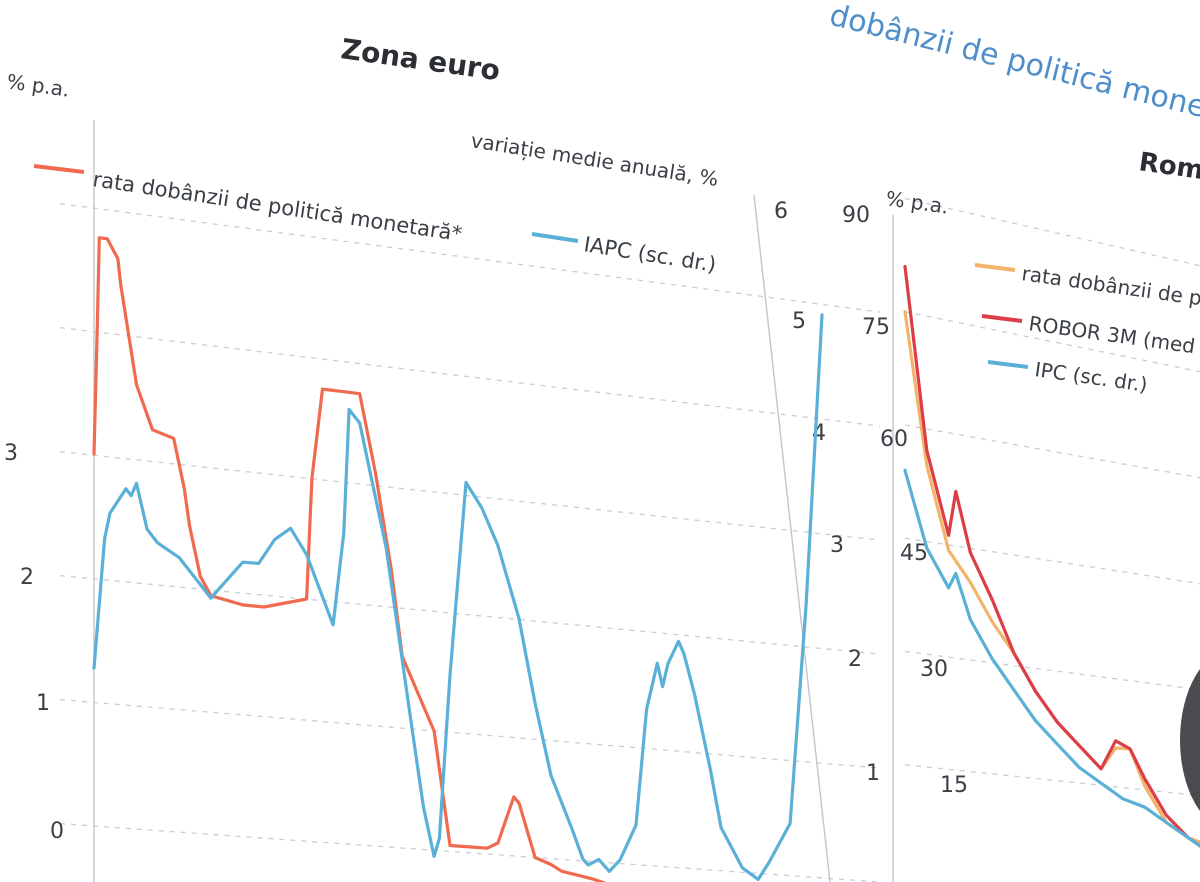  What do you see at coordinates (1168, 167) in the screenshot?
I see `right-chart-title: Romă` at bounding box center [1168, 167].